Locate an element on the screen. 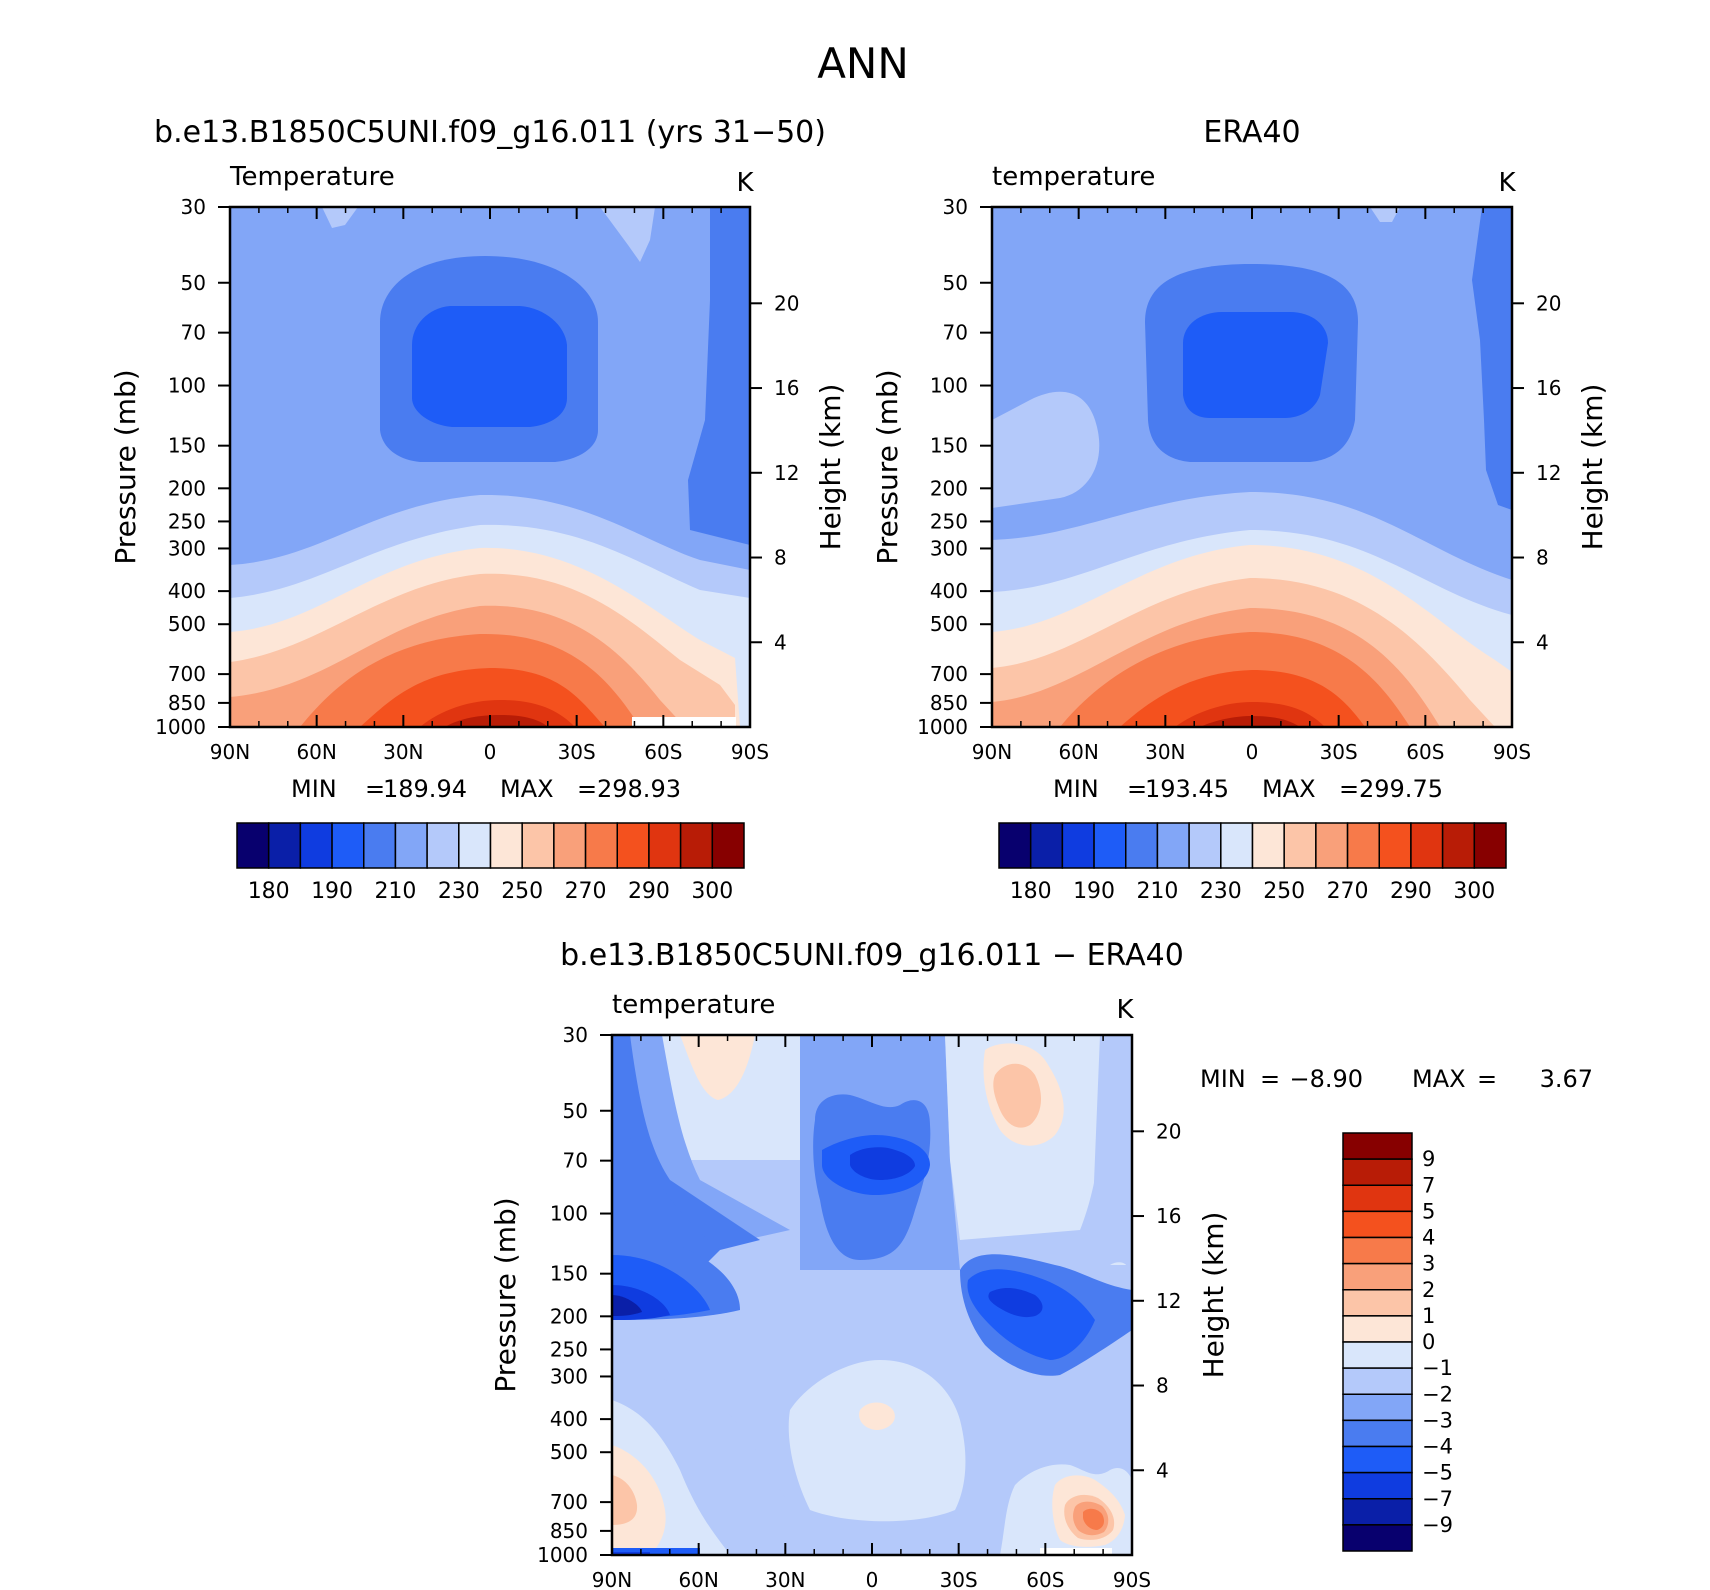 The height and width of the screenshot is (1590, 1710). panel-diff-variable-label: temperature is located at coordinates (693, 1005).